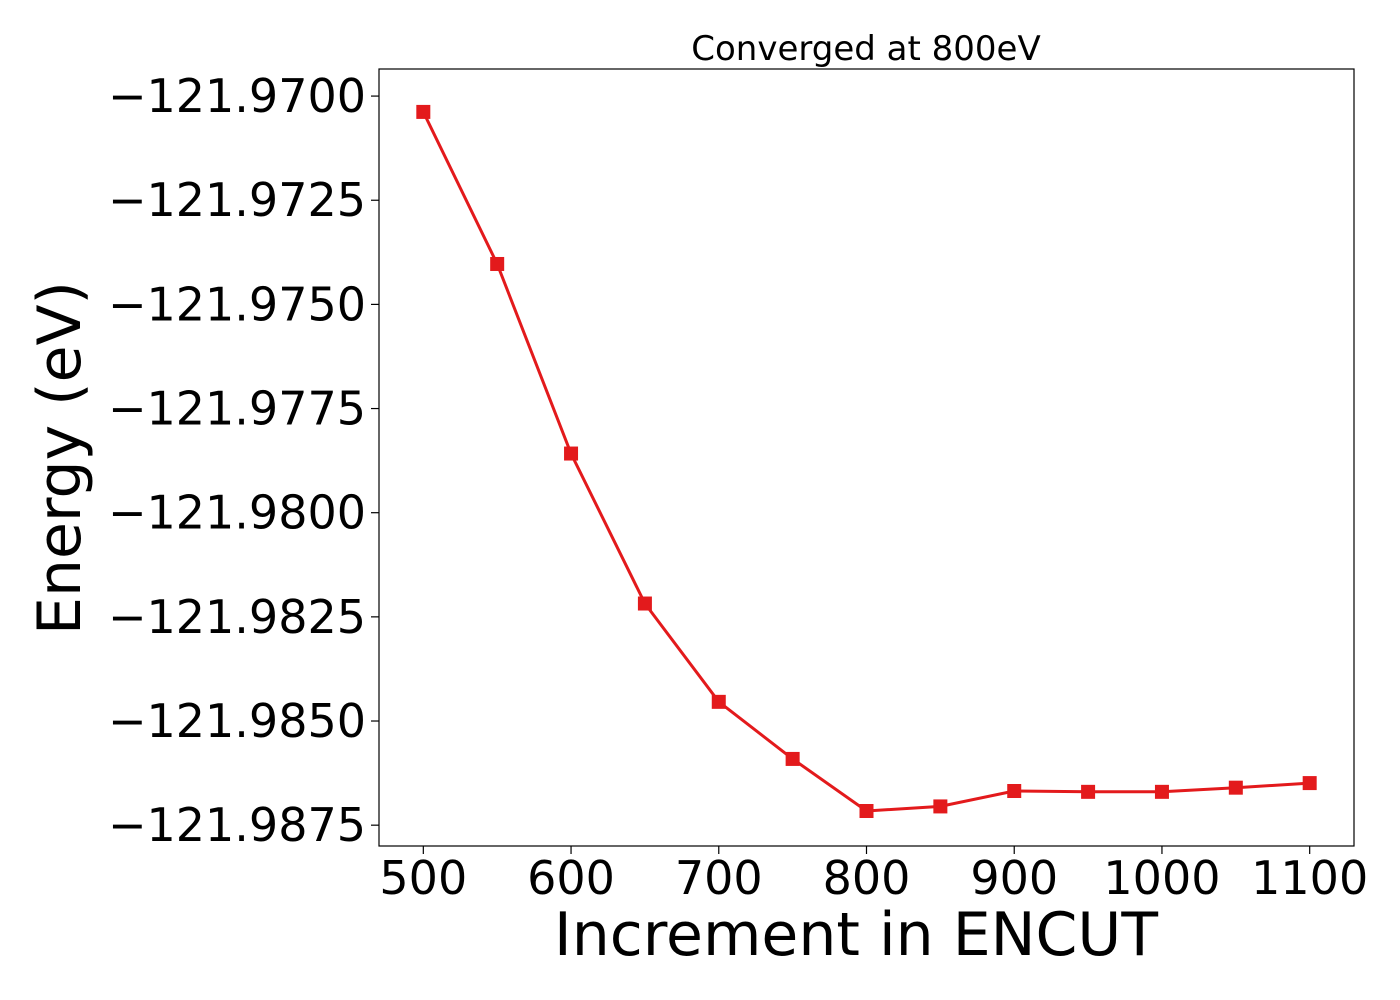  What do you see at coordinates (856, 935) in the screenshot?
I see `x-axis-title: Increment in ENCUT` at bounding box center [856, 935].